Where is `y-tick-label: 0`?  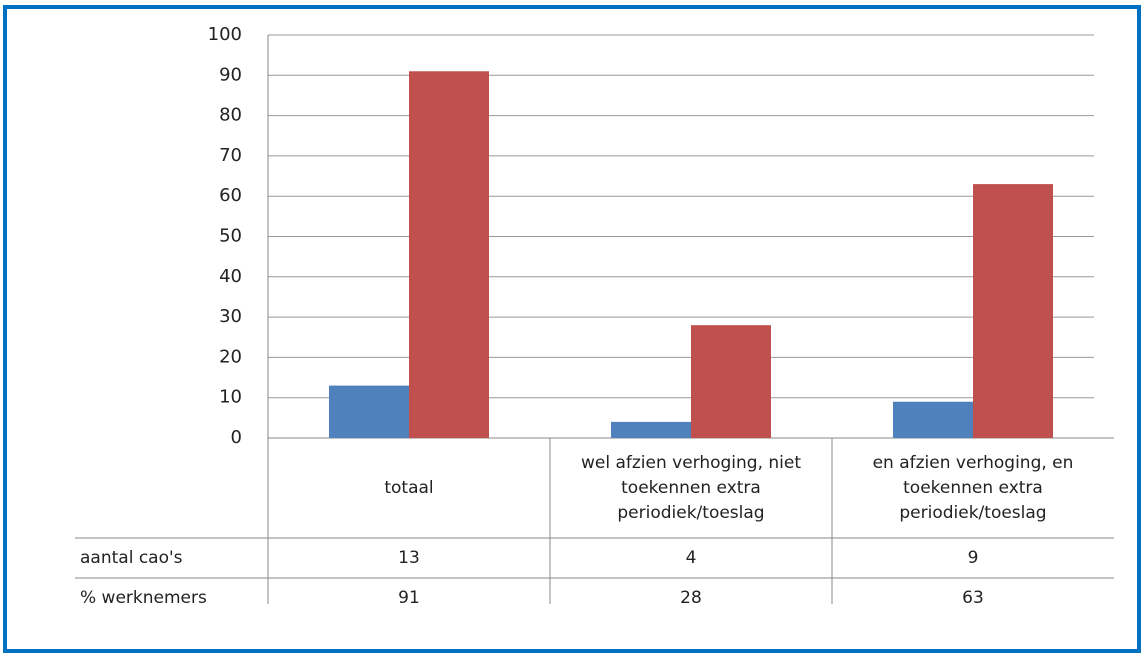 y-tick-label: 0 is located at coordinates (236, 437).